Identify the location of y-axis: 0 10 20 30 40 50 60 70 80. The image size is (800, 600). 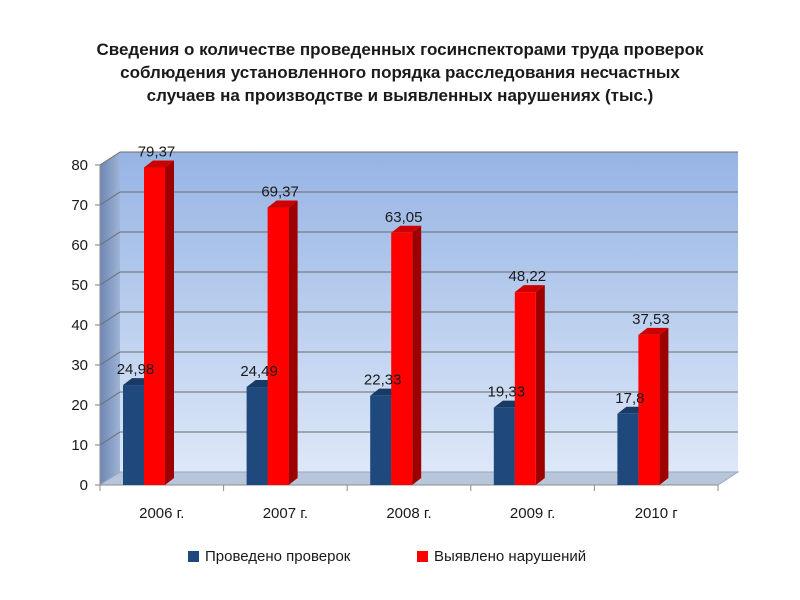
(85, 325).